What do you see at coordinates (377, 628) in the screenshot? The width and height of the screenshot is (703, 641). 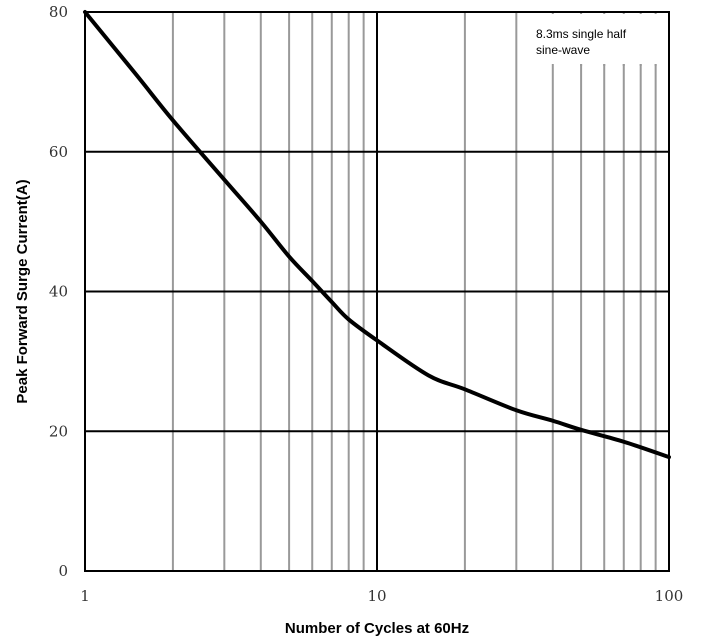 I see `x-axis-label: Number of Cycles at 60Hz` at bounding box center [377, 628].